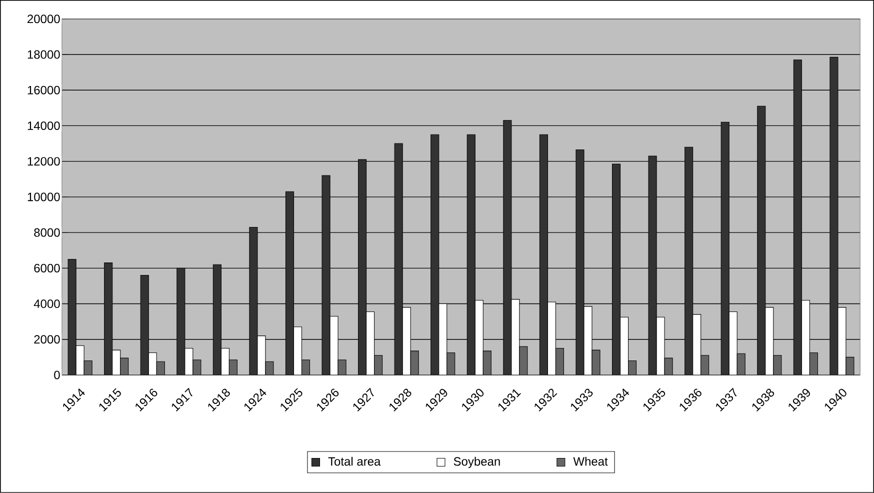 This screenshot has height=493, width=874. I want to click on legend-label: Total area, so click(354, 461).